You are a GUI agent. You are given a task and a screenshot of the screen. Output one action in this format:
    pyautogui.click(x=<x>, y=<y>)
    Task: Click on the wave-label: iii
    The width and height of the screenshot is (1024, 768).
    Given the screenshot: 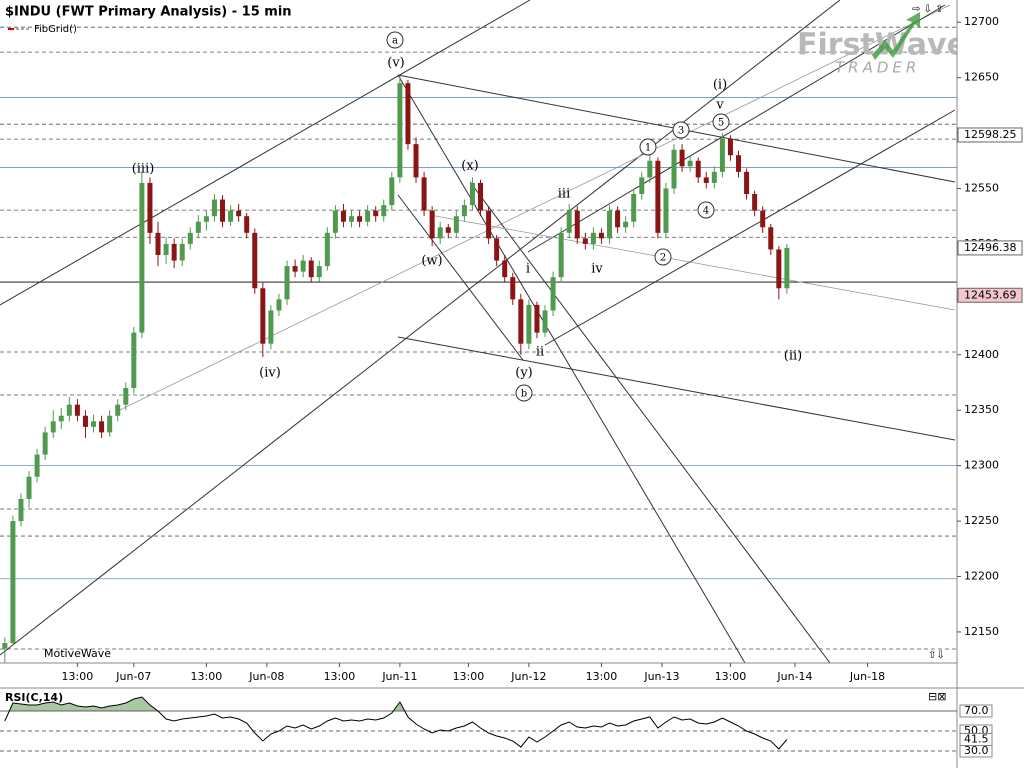 What is the action you would take?
    pyautogui.click(x=564, y=194)
    